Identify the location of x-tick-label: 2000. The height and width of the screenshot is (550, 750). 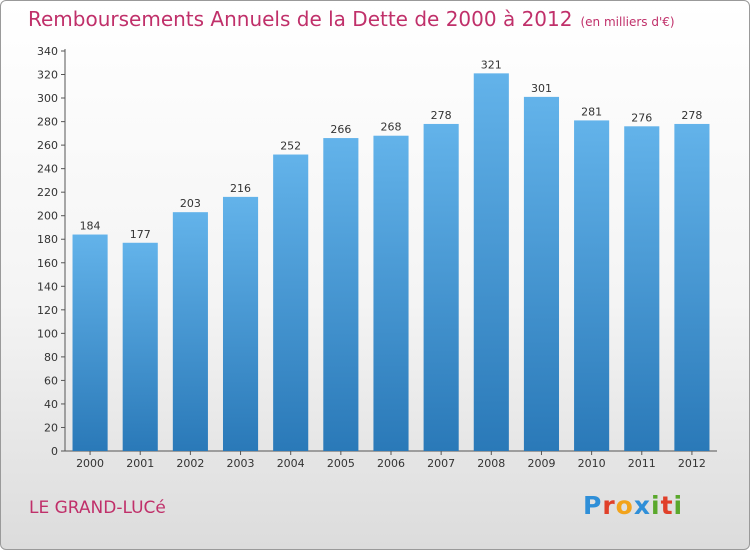
(90, 463).